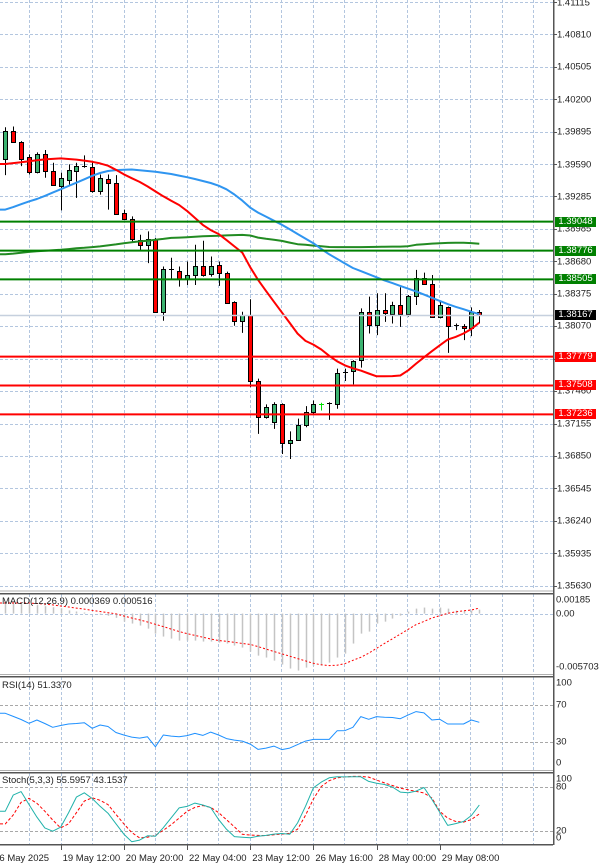 The height and width of the screenshot is (865, 600). What do you see at coordinates (276, 768) in the screenshot?
I see `indicator-levels` at bounding box center [276, 768].